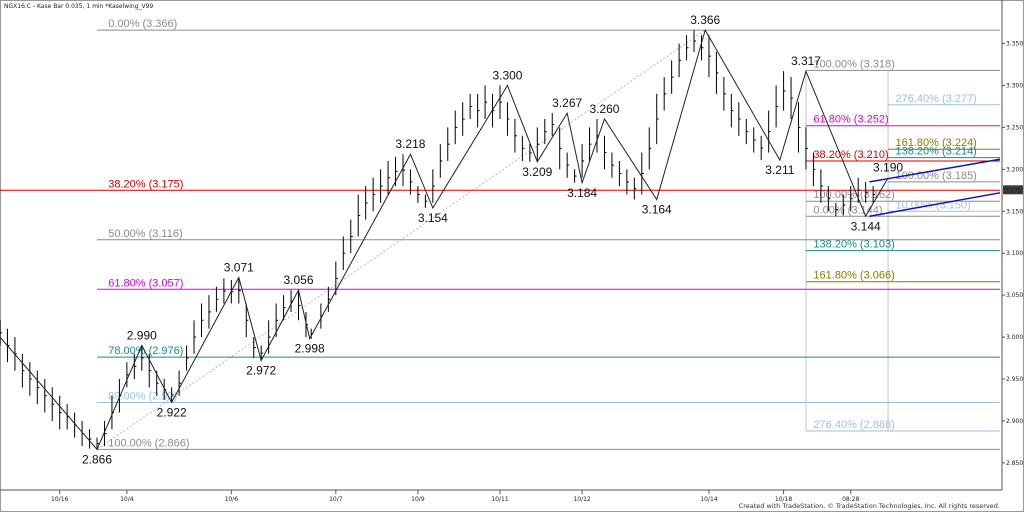  What do you see at coordinates (1014, 337) in the screenshot?
I see `y-tick-label-3: 3.000` at bounding box center [1014, 337].